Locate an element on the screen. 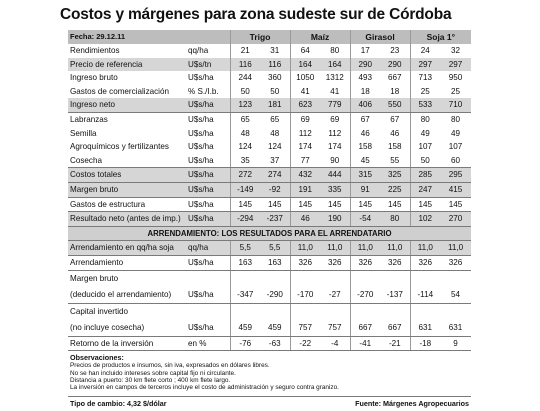 Image resolution: width=540 pixels, height=411 pixels. row-label: (no incluye cosecha) is located at coordinates (127, 328).